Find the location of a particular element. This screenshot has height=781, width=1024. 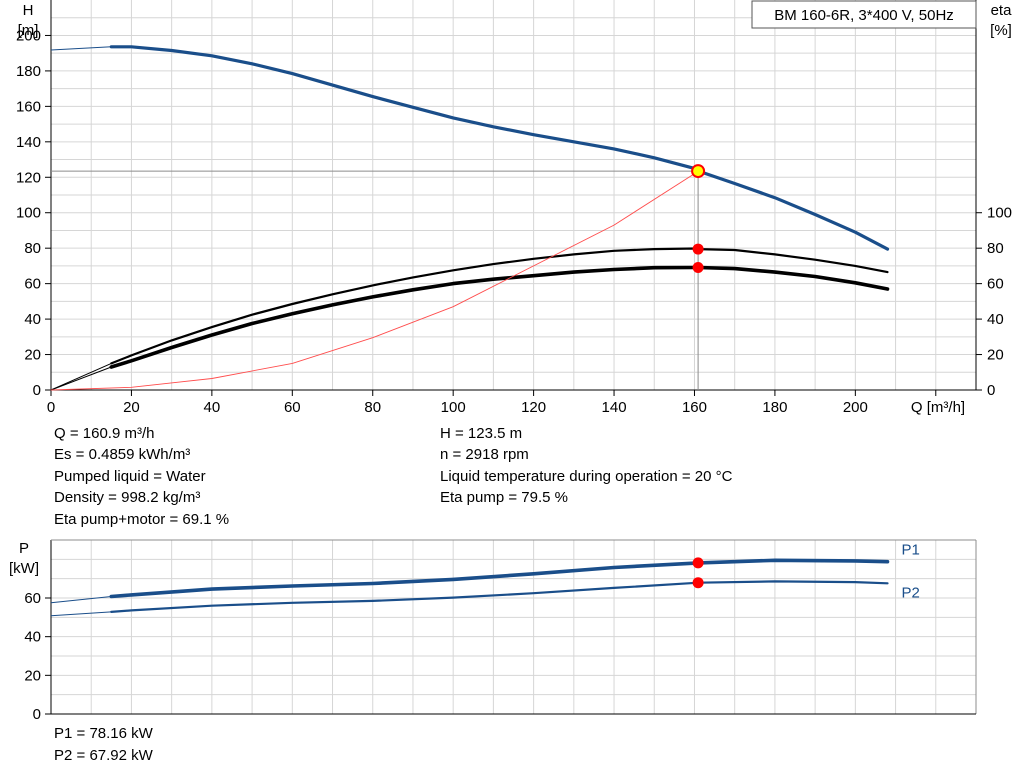

p1-series-label: P1 is located at coordinates (911, 550).